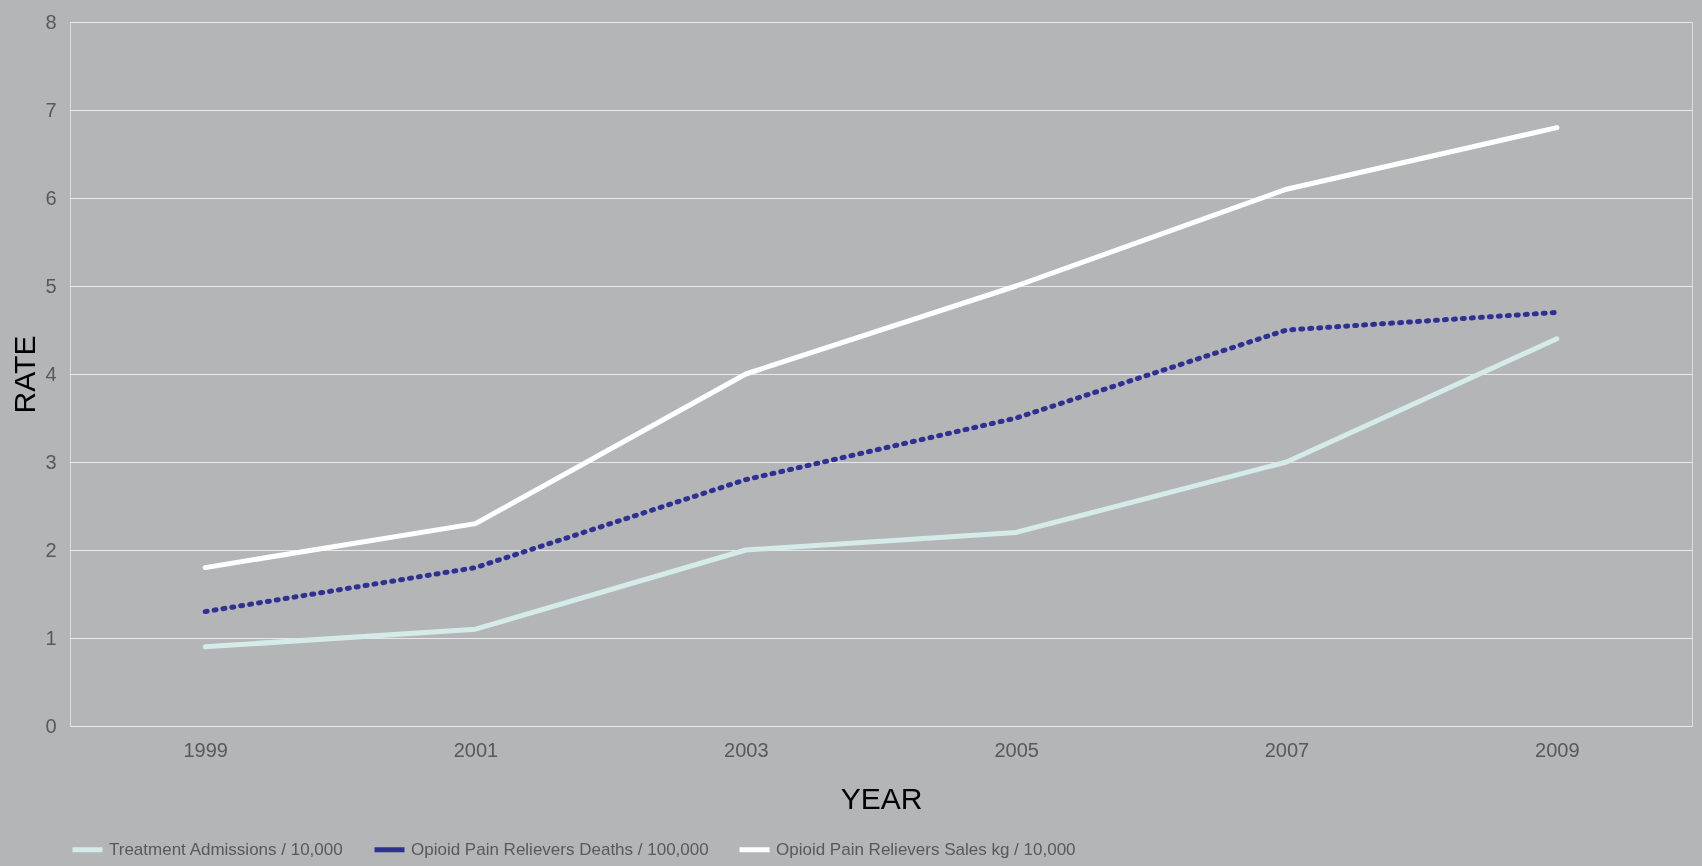 This screenshot has height=866, width=1702. Describe the element at coordinates (51, 549) in the screenshot. I see `y-tick-label: 2` at that location.